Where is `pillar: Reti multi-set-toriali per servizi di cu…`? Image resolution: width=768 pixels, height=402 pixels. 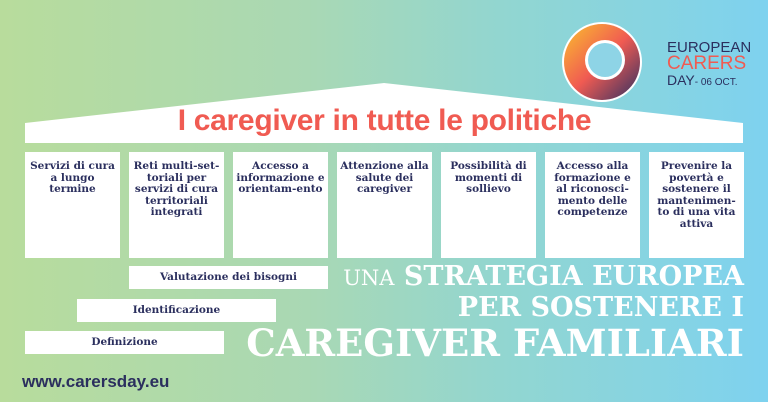
pillar: Reti multi-set-toriali per servizi di cu… is located at coordinates (176, 205).